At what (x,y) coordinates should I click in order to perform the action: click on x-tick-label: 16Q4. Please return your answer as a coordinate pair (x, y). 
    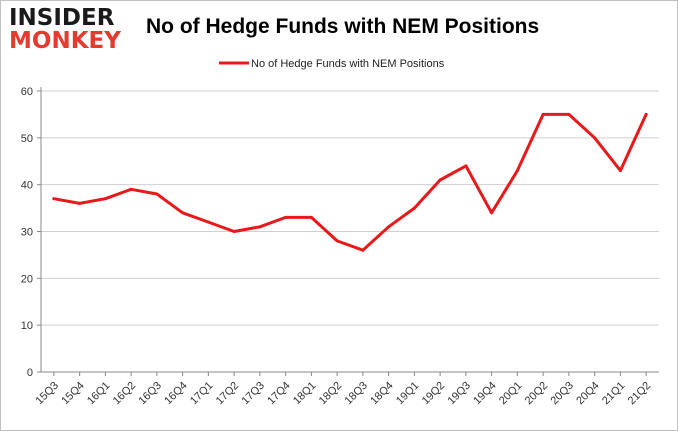
    Looking at the image, I should click on (176, 394).